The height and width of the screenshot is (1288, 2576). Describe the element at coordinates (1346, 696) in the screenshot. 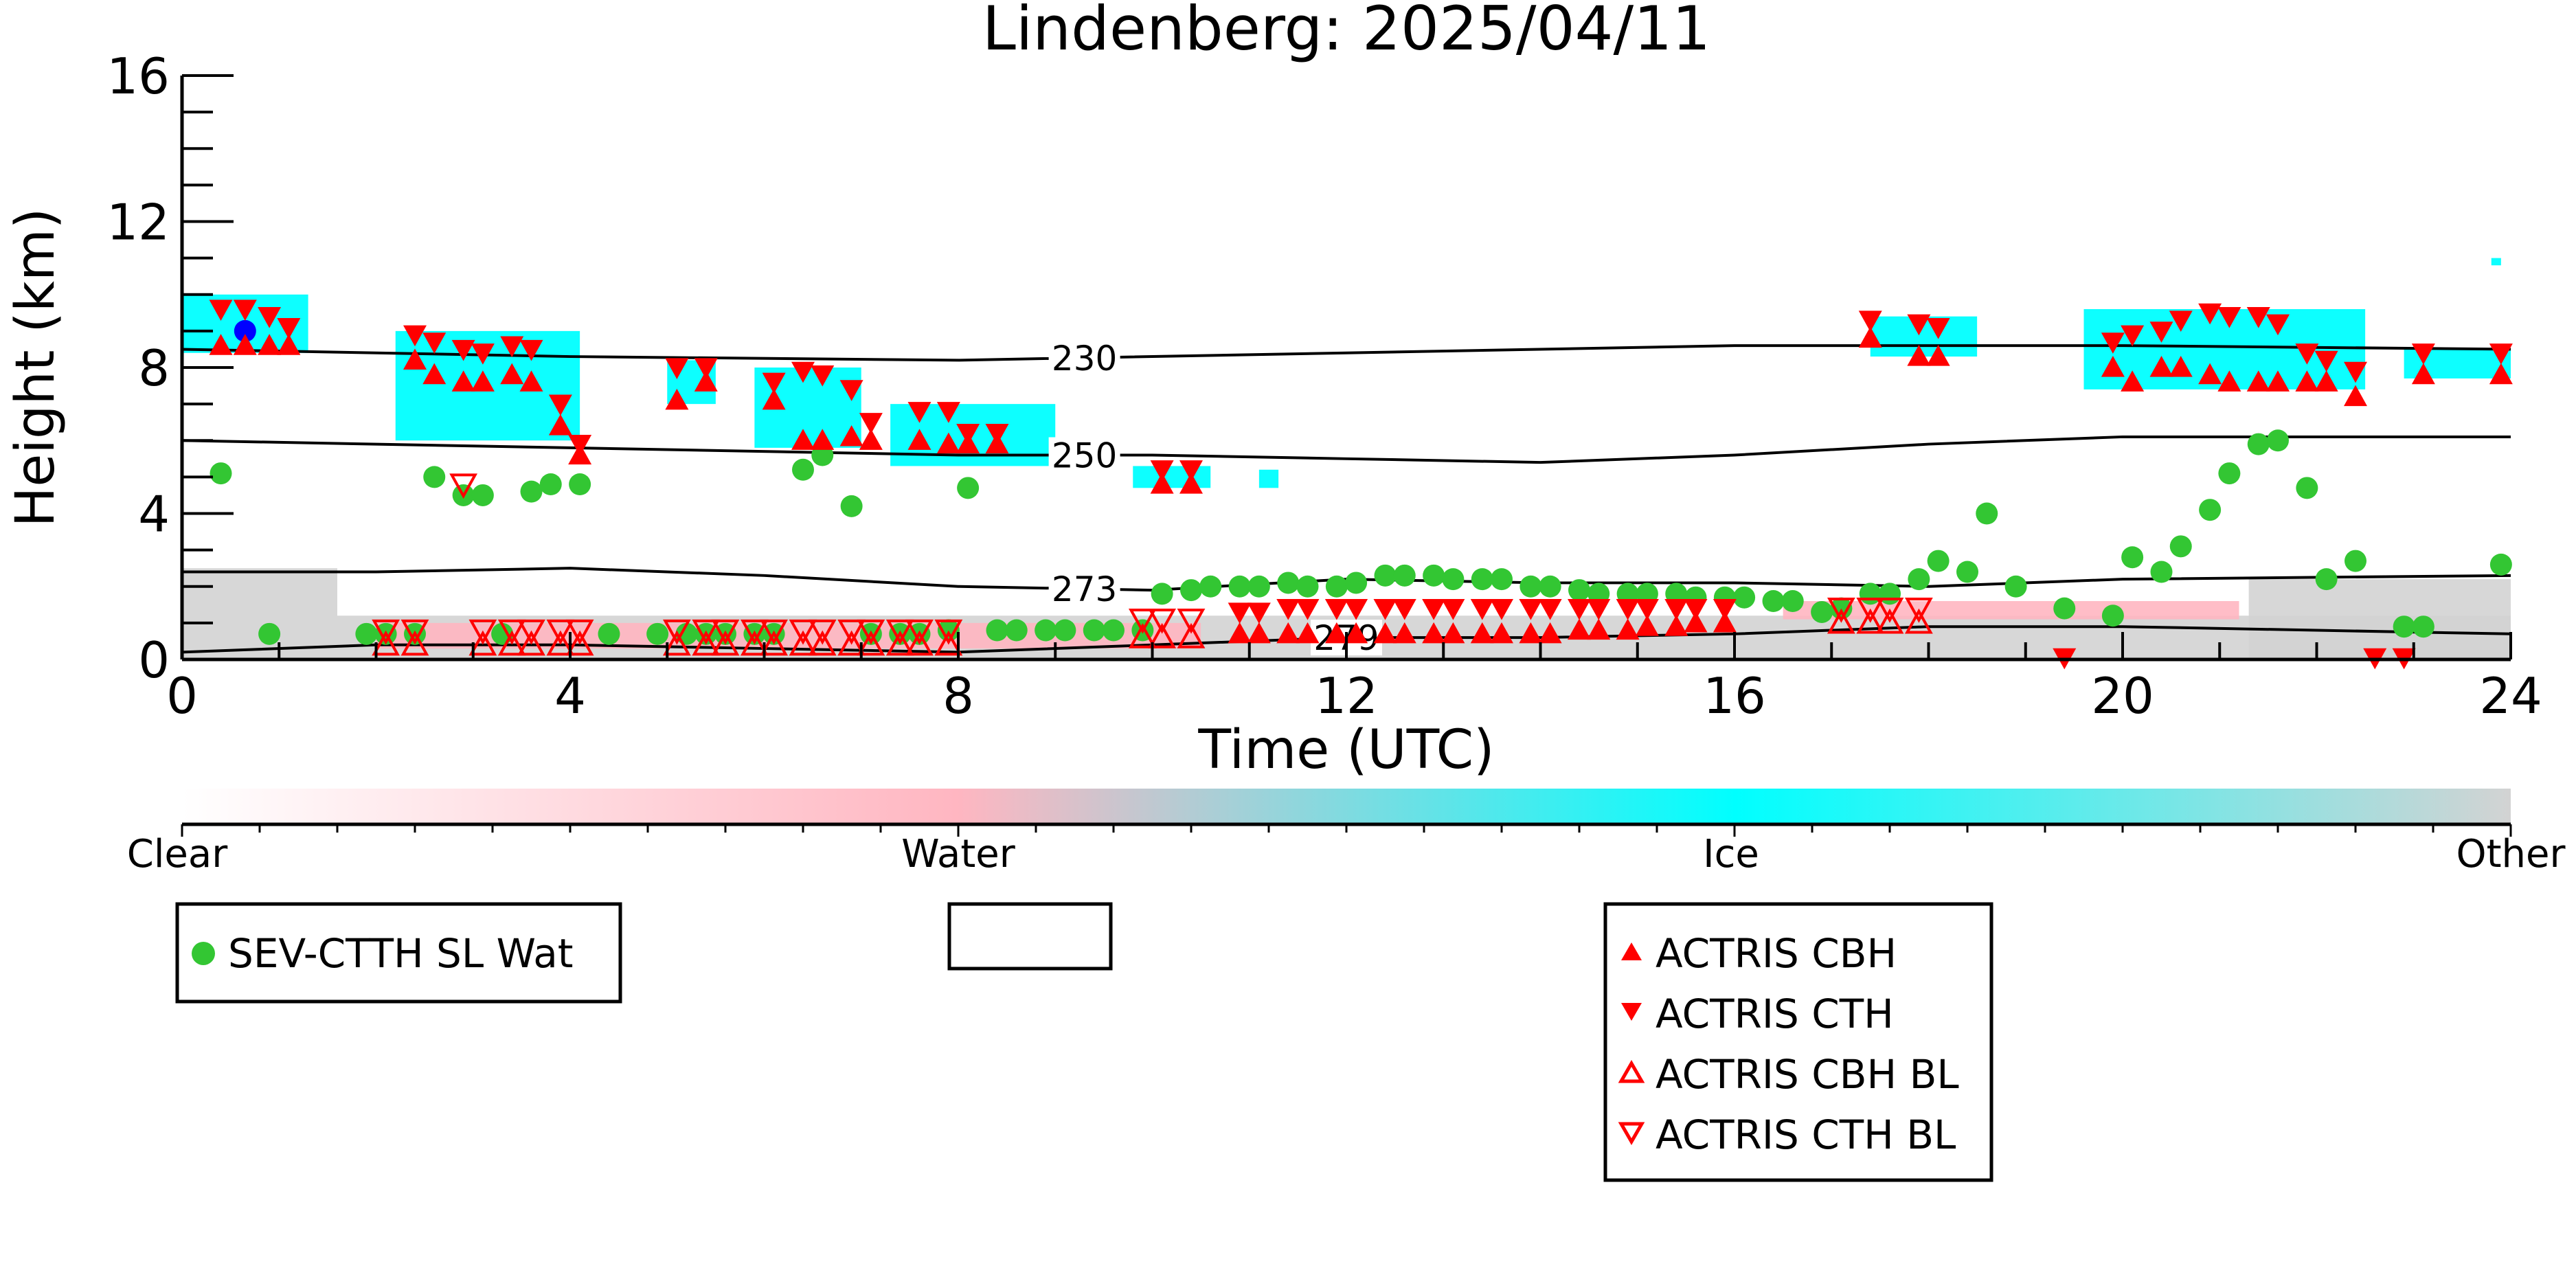

I see `x-tick-label: 12` at that location.